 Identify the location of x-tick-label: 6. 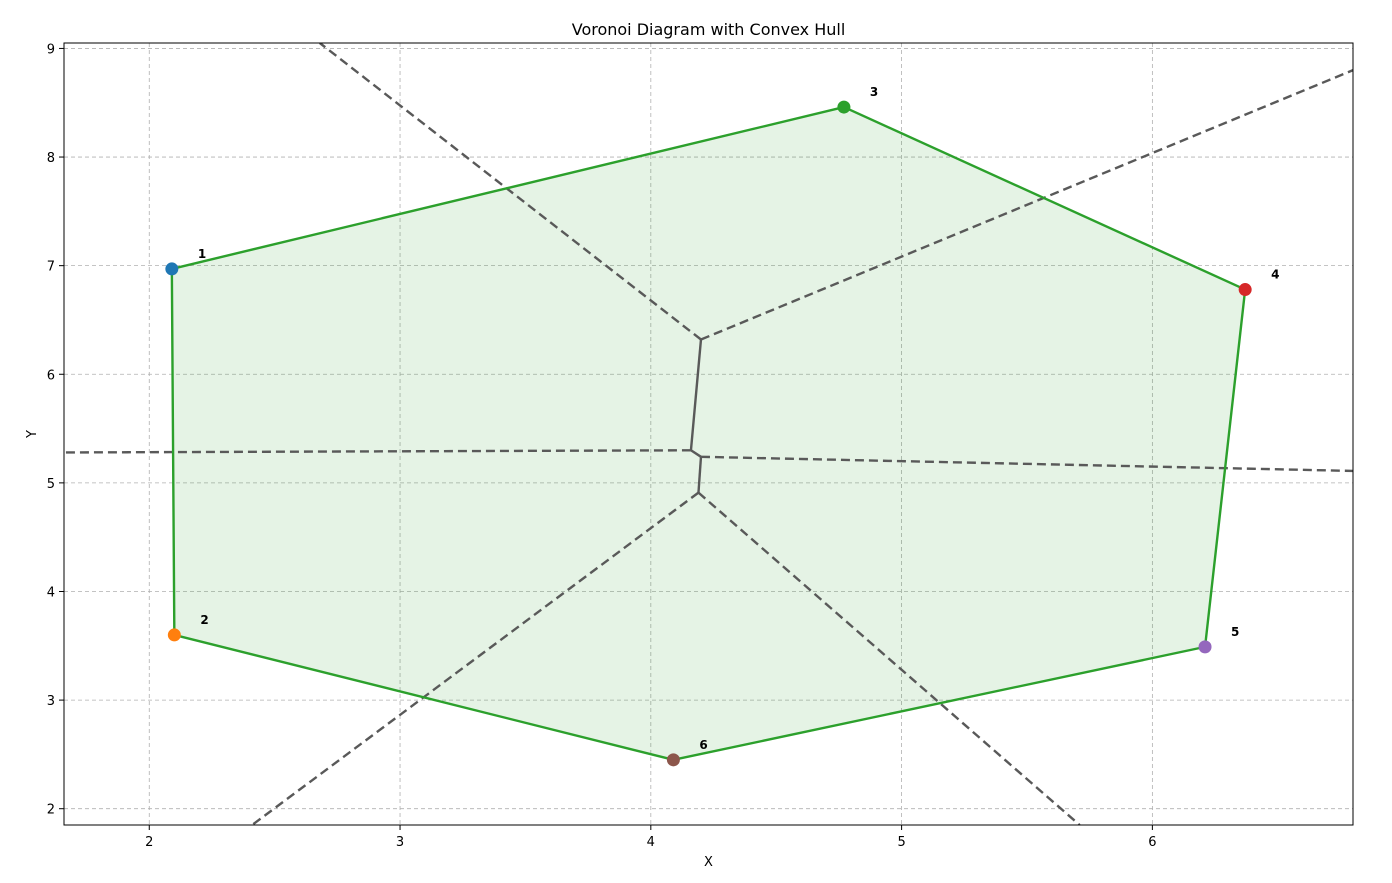
(1152, 842).